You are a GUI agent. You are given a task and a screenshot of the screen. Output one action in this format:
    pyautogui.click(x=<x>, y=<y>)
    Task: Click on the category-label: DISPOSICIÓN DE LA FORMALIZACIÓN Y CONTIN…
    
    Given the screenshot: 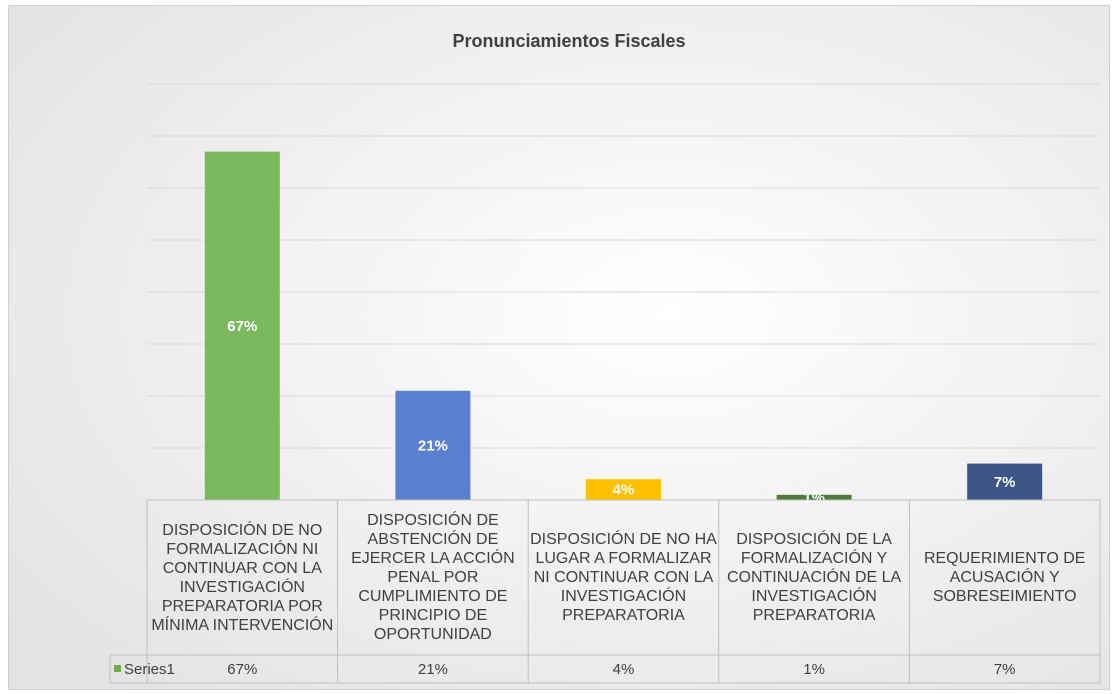 What is the action you would take?
    pyautogui.click(x=814, y=577)
    